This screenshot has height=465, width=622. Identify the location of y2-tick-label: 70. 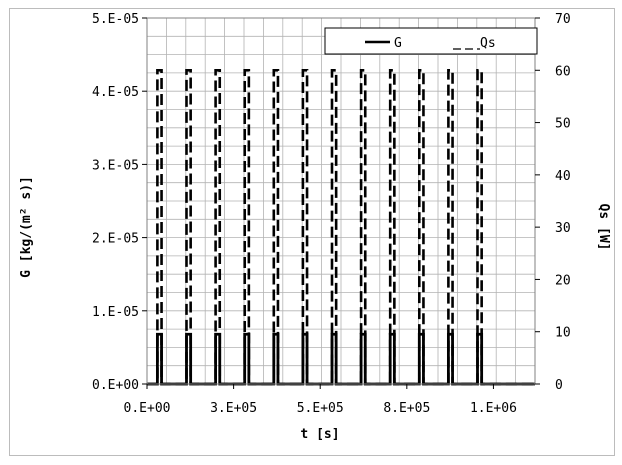
(563, 19).